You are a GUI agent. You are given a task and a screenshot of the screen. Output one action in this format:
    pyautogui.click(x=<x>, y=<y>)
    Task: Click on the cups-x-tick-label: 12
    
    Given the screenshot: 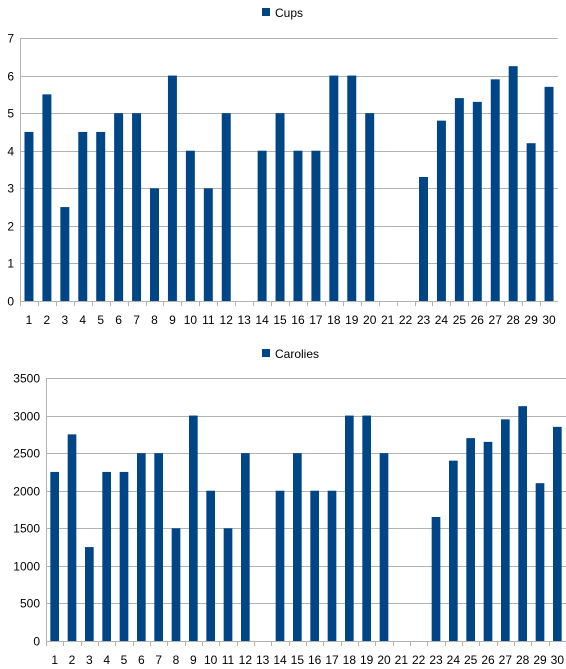 What is the action you would take?
    pyautogui.click(x=227, y=320)
    